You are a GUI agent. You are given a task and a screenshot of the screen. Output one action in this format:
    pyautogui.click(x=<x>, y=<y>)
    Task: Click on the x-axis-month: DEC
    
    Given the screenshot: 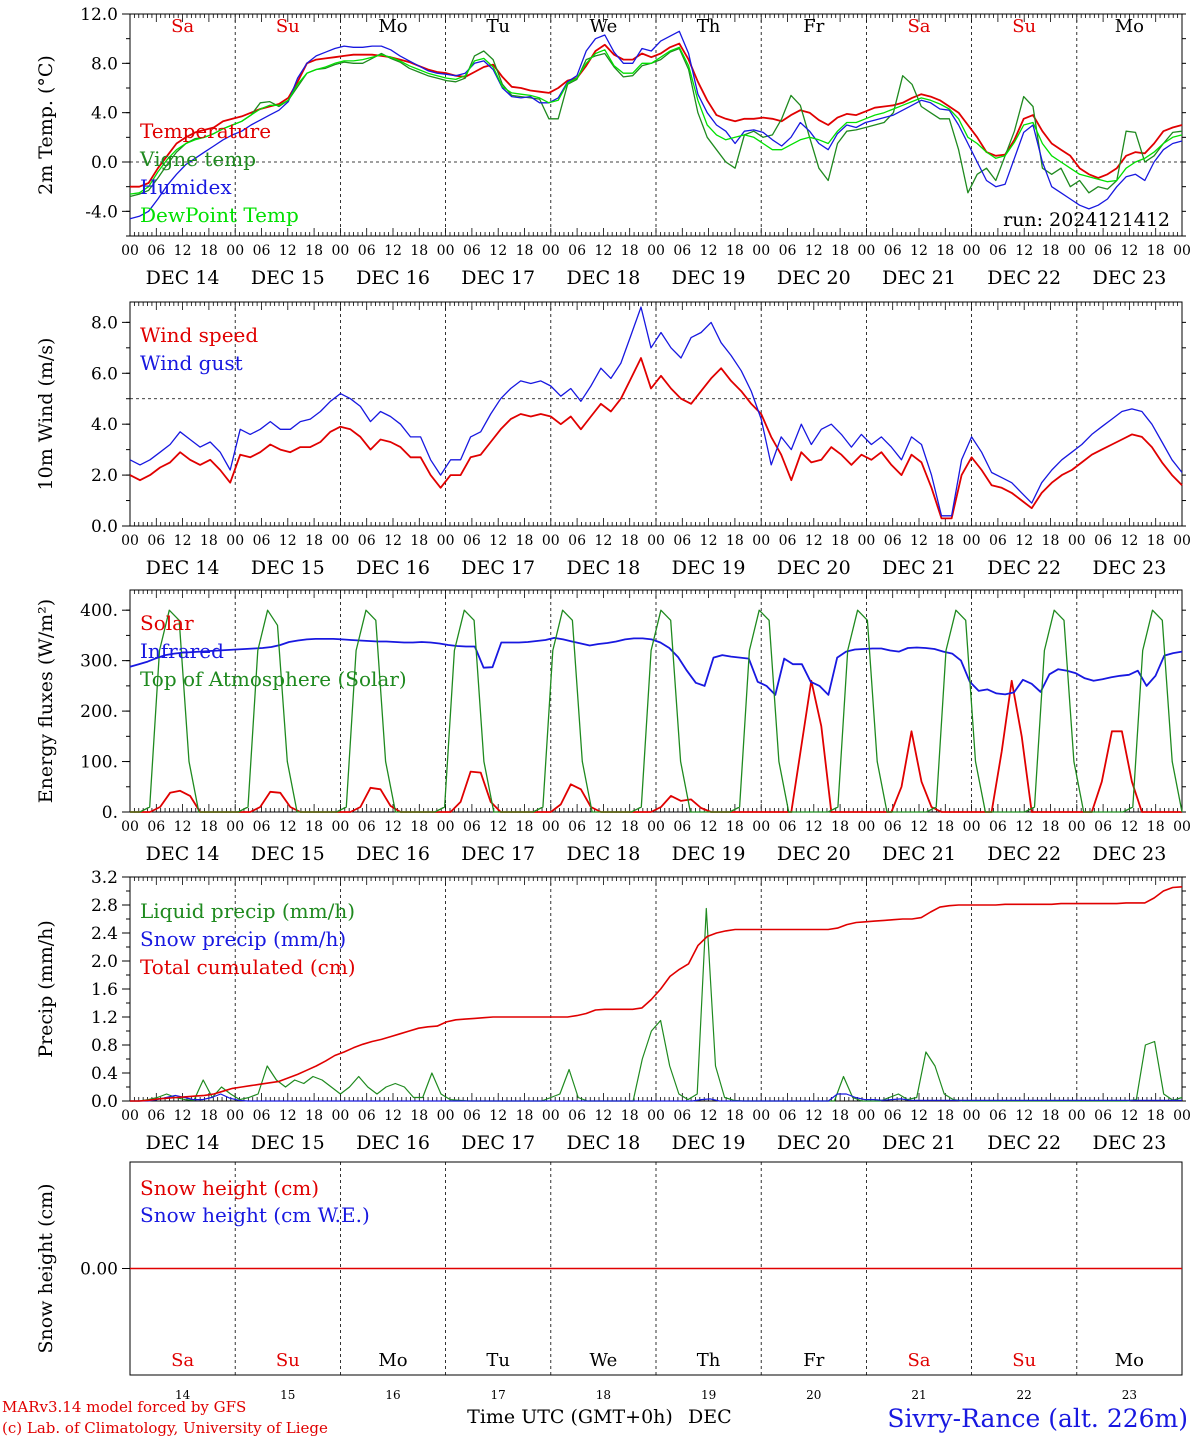 What is the action you would take?
    pyautogui.click(x=710, y=1417)
    